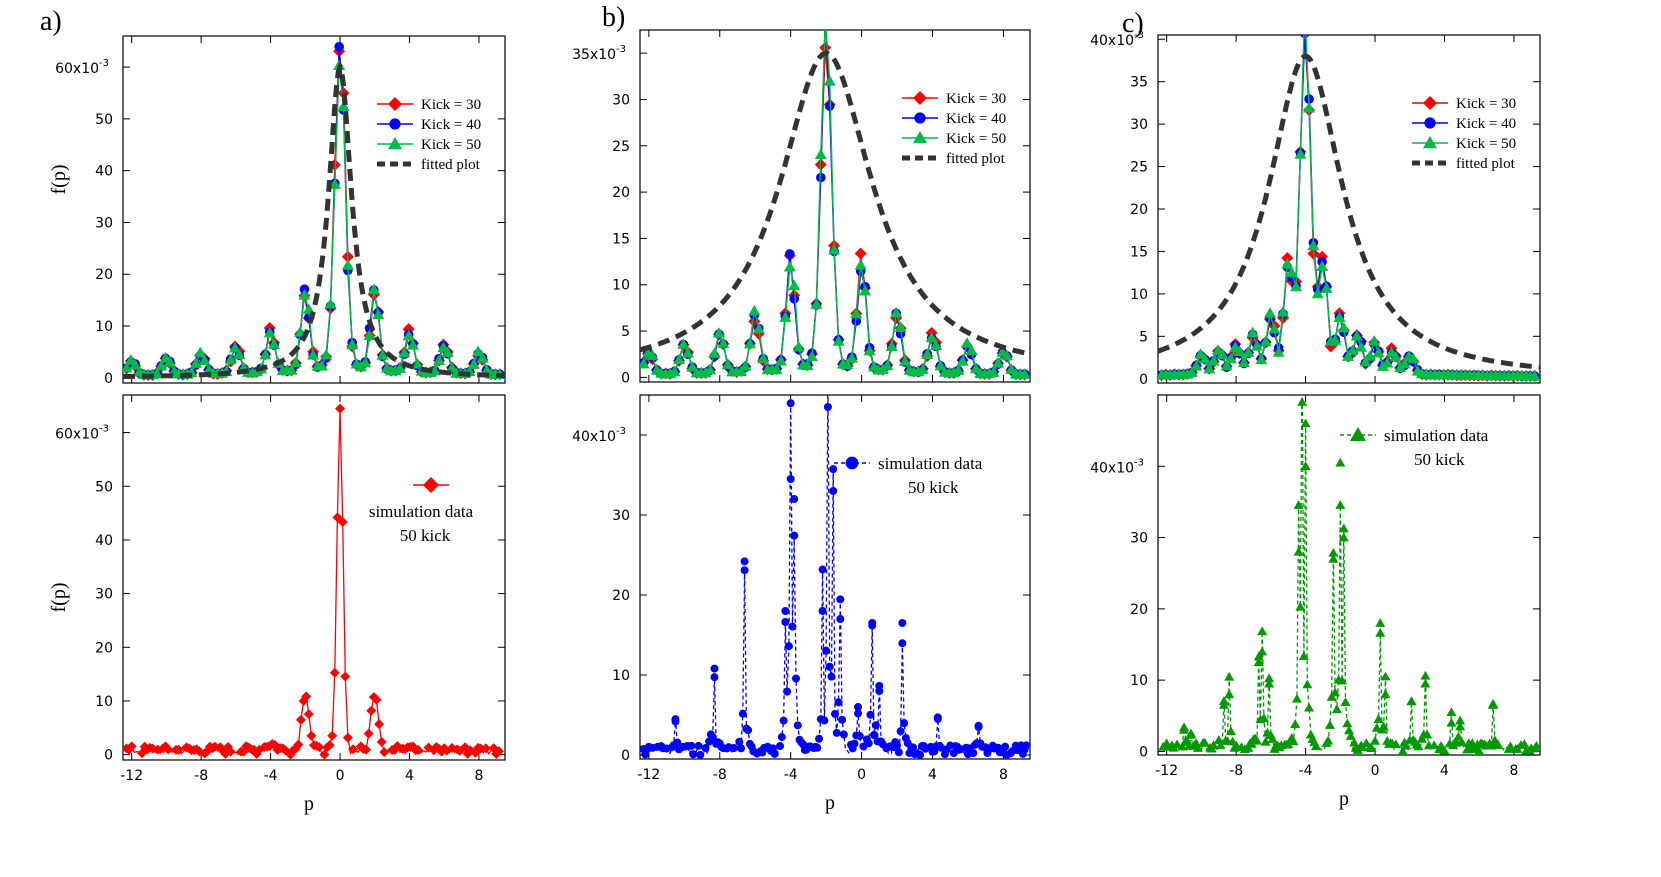  I want to click on y-scale-label: 35x10⁻³, so click(599, 53).